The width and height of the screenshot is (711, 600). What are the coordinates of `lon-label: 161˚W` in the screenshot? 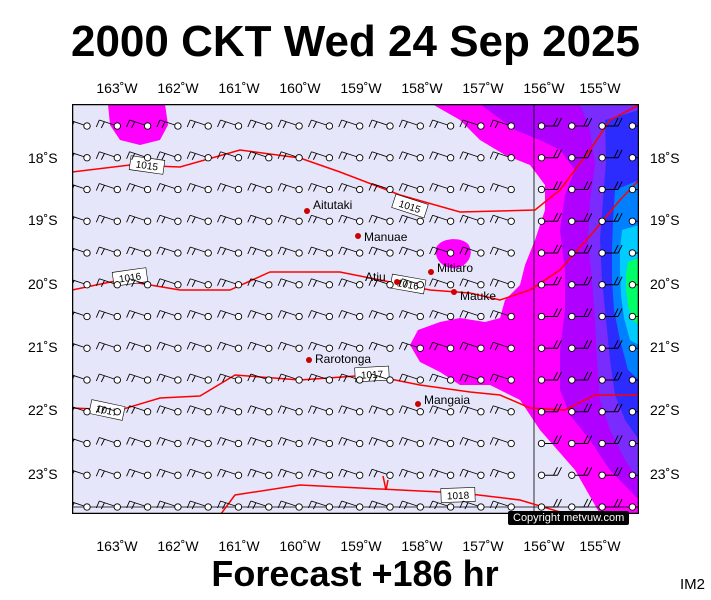 It's located at (239, 88).